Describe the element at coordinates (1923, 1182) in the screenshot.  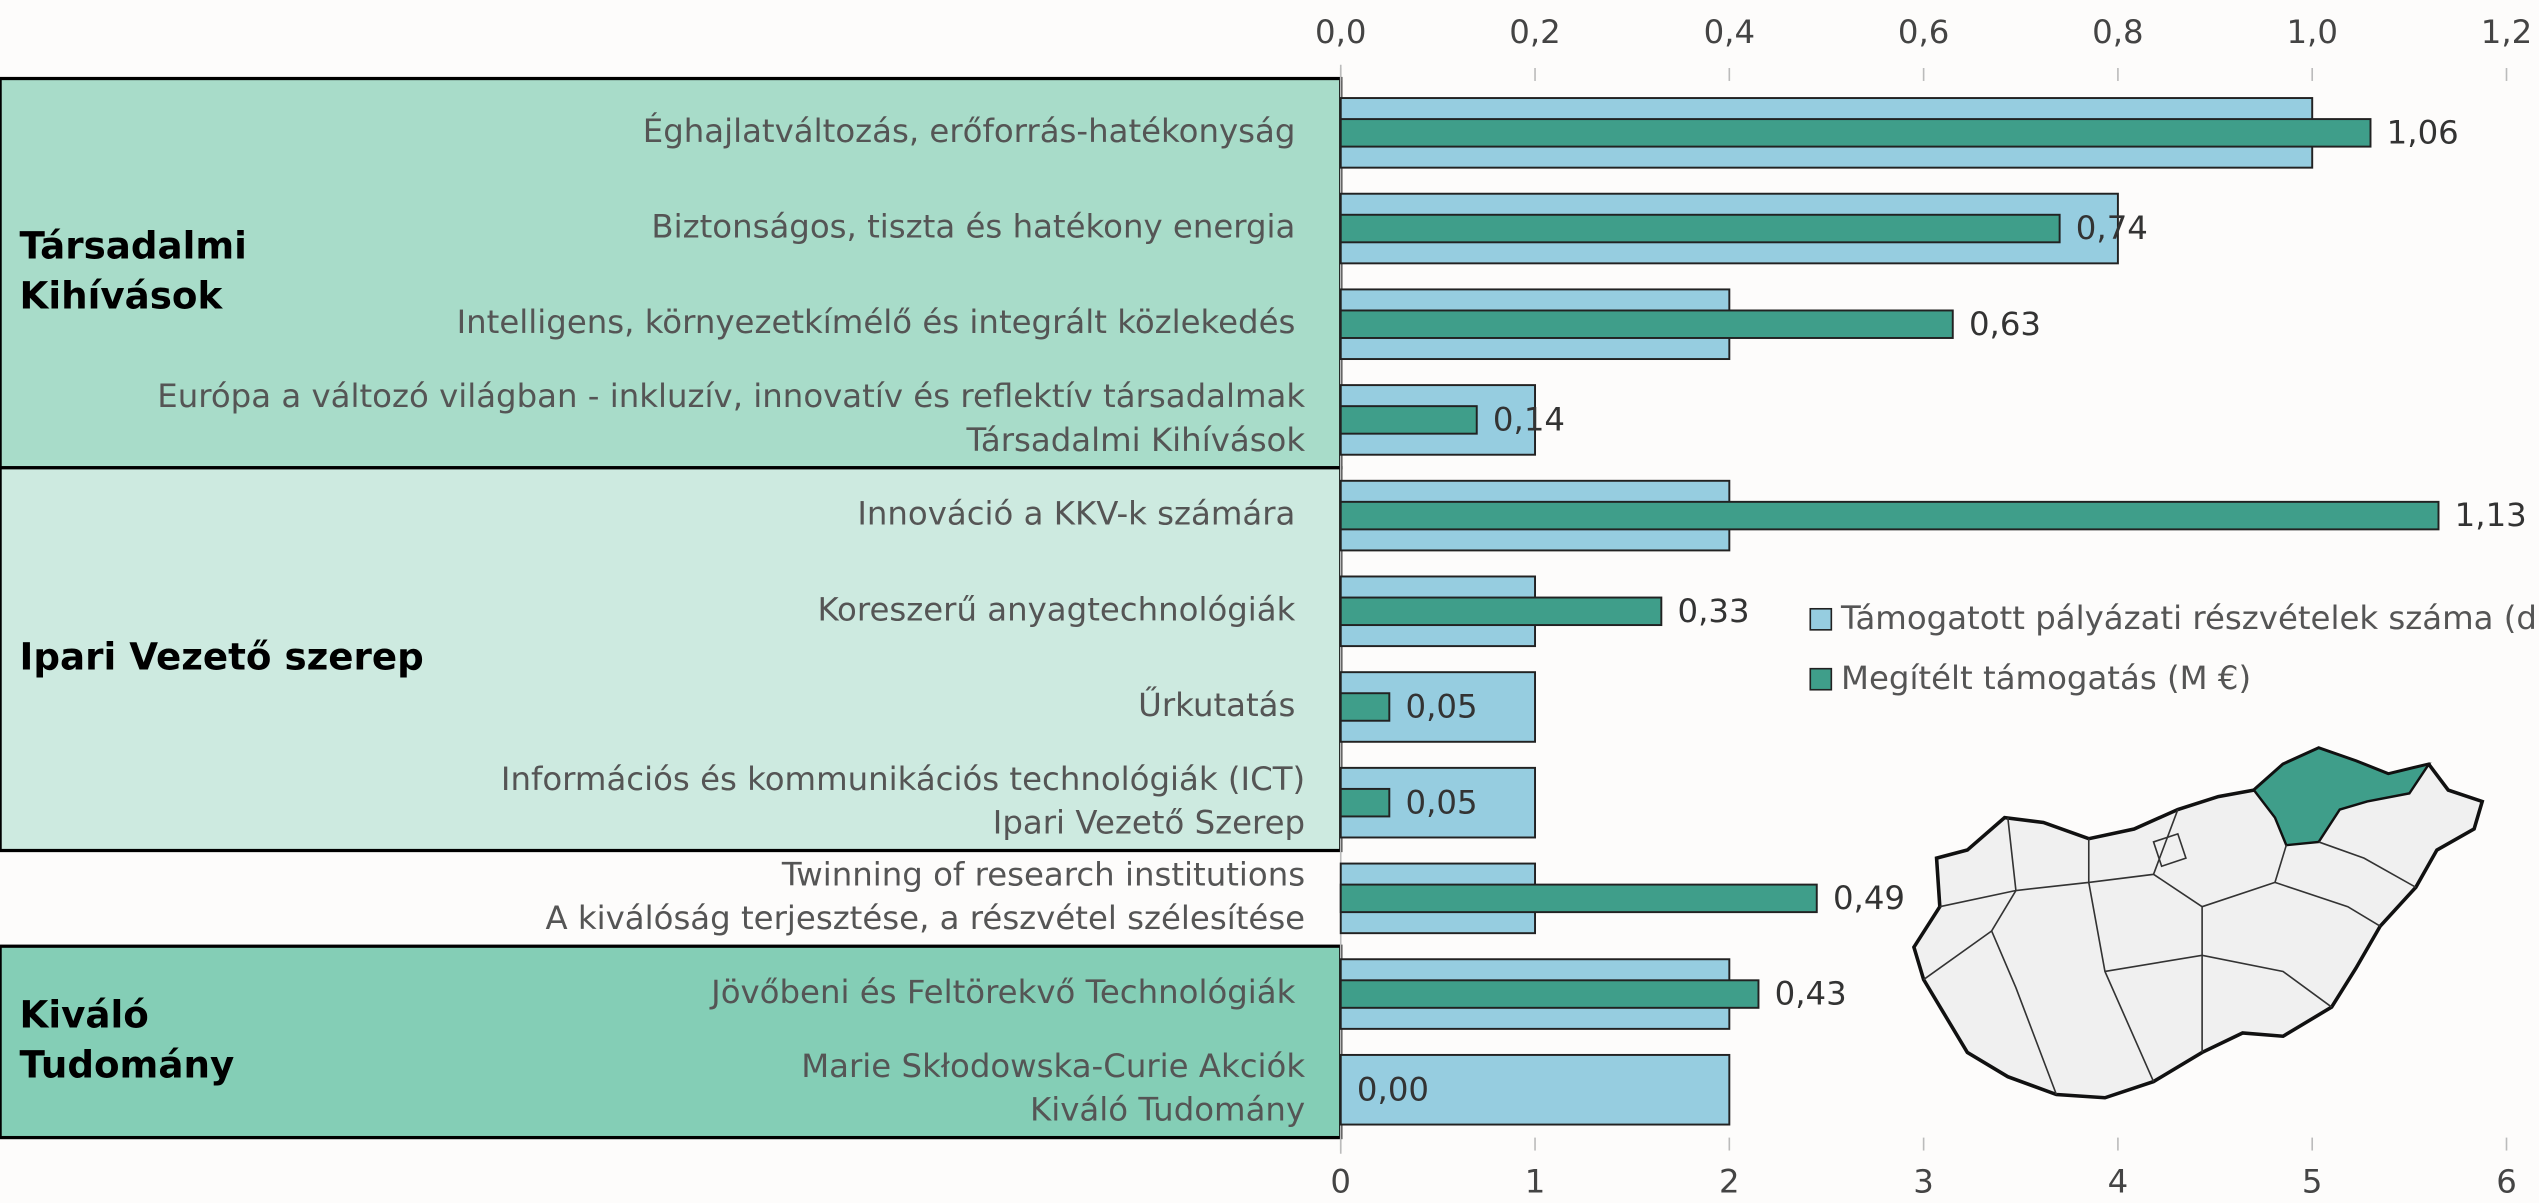
I see `x-tick-label: 3` at that location.